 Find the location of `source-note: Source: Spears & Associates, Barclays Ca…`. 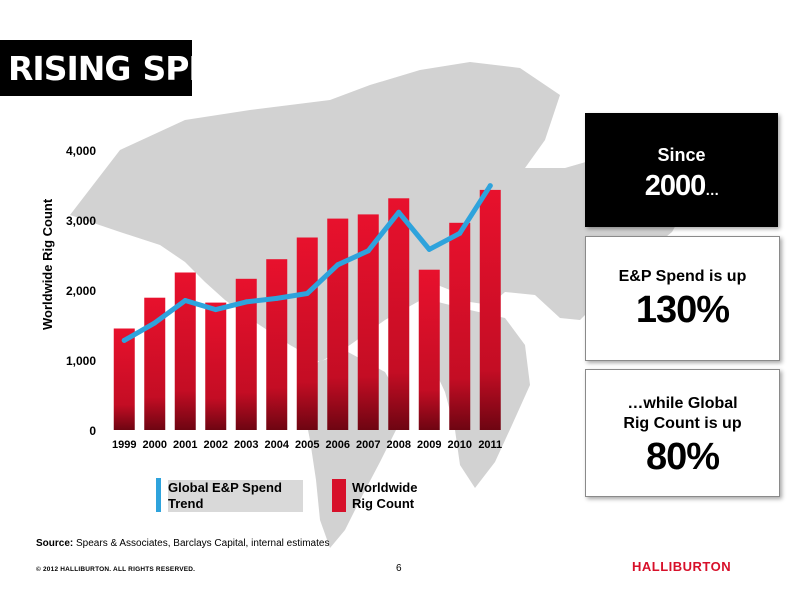

source-note: Source: Spears & Associates, Barclays Ca… is located at coordinates (182, 543).